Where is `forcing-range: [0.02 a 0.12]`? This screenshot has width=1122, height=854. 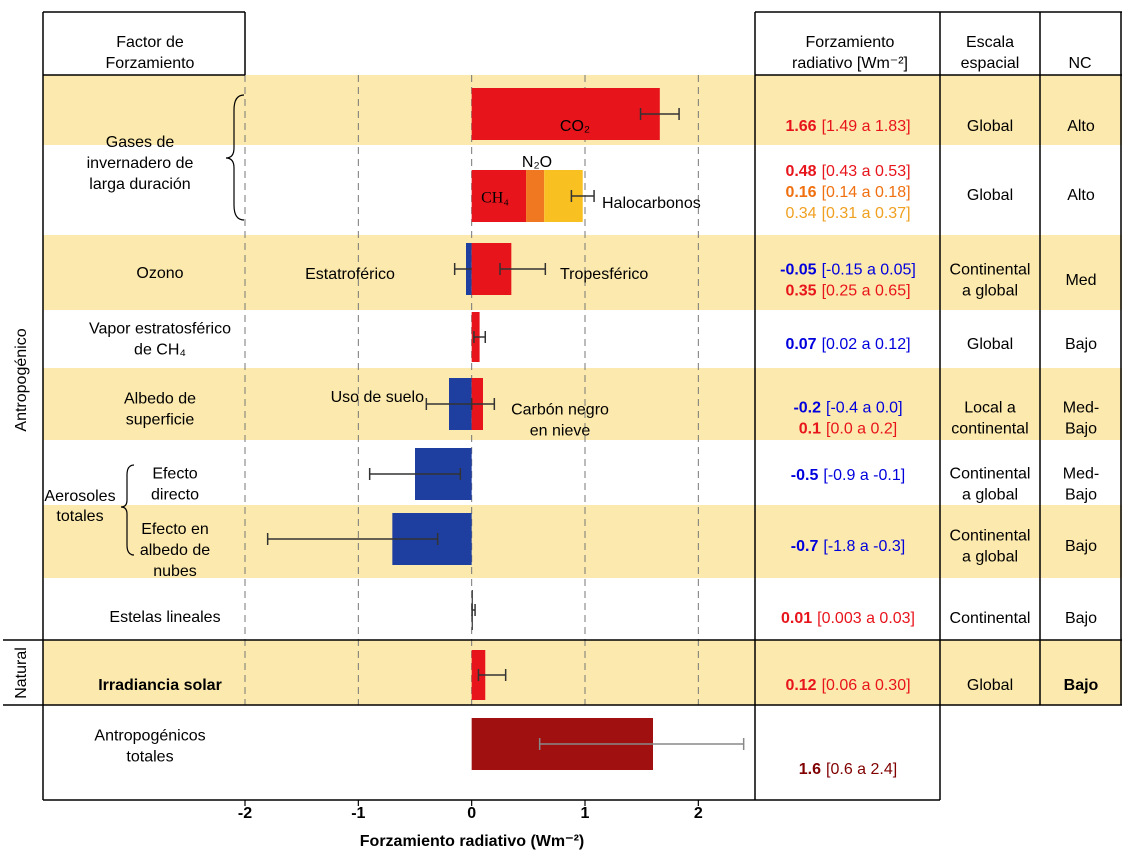
forcing-range: [0.02 a 0.12] is located at coordinates (866, 344).